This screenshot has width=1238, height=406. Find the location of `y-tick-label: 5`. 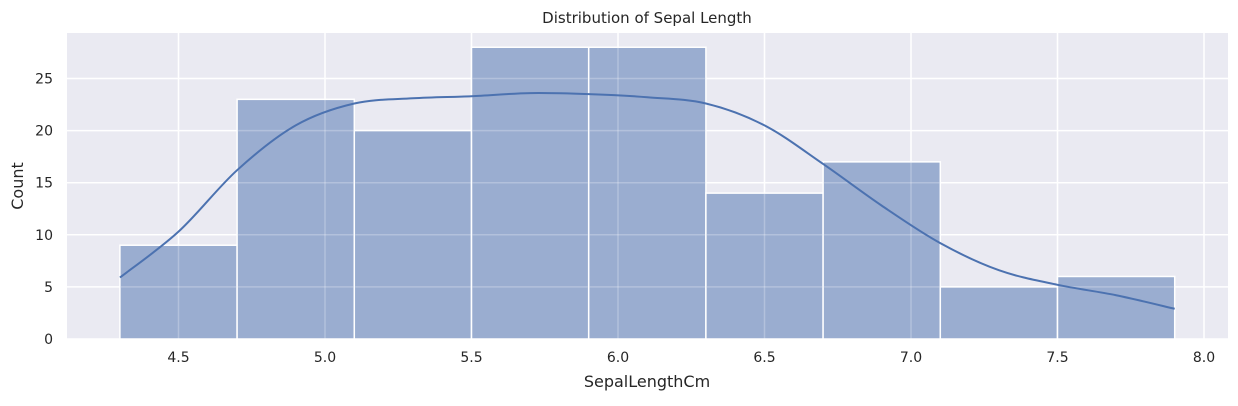

y-tick-label: 5 is located at coordinates (48, 288).